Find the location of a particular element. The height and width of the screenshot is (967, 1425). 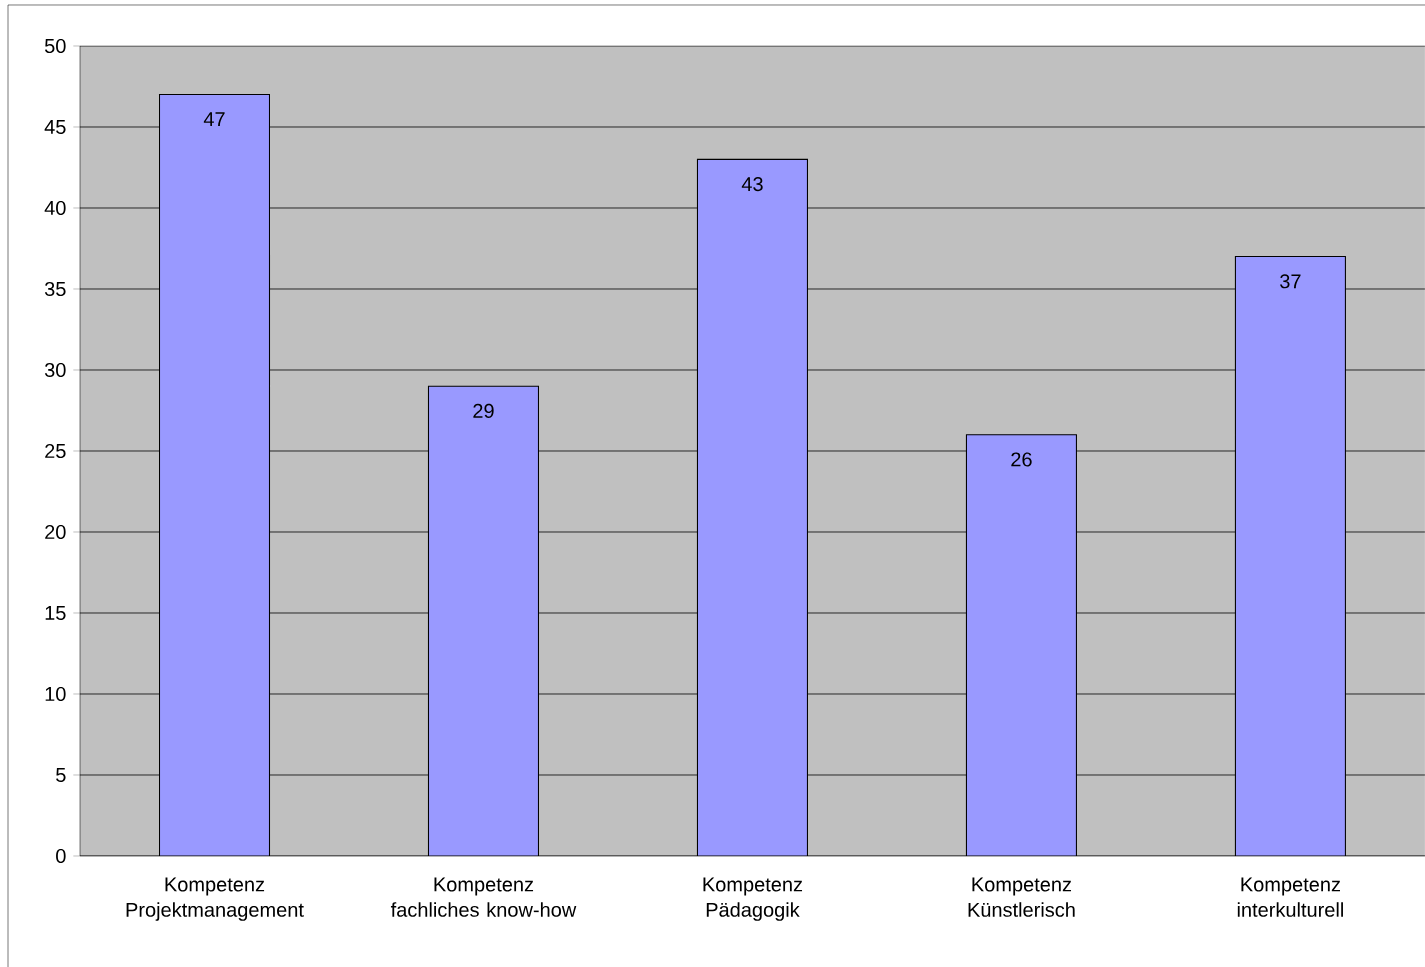

y-tick-label: 35 is located at coordinates (55, 289).